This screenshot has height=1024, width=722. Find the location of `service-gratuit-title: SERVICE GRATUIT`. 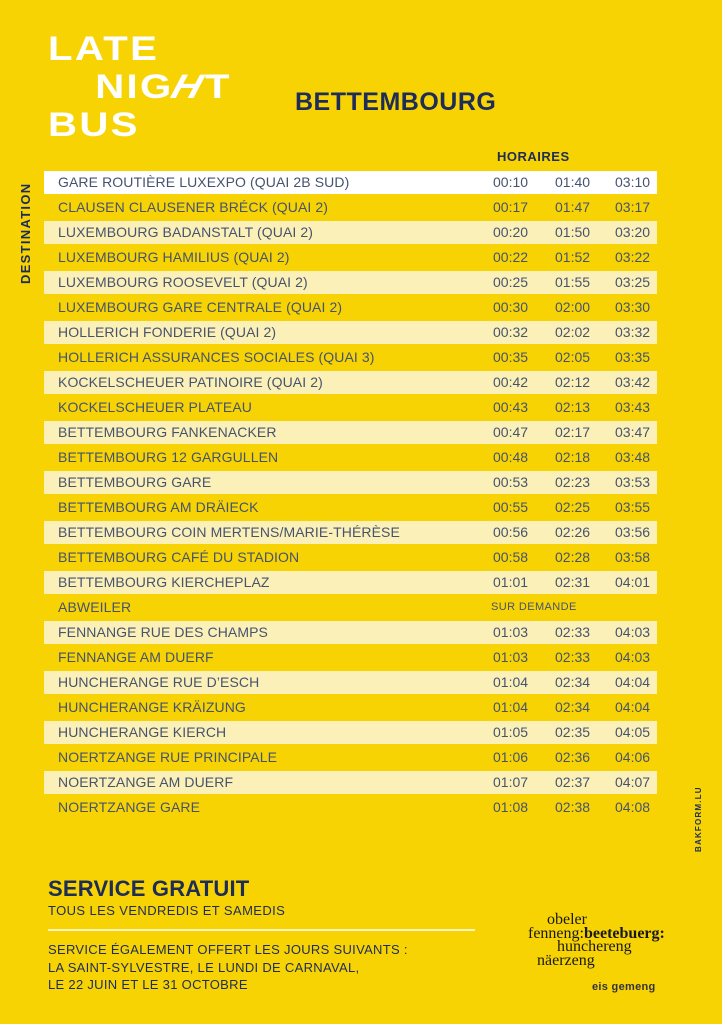

service-gratuit-title: SERVICE GRATUIT is located at coordinates (149, 888).